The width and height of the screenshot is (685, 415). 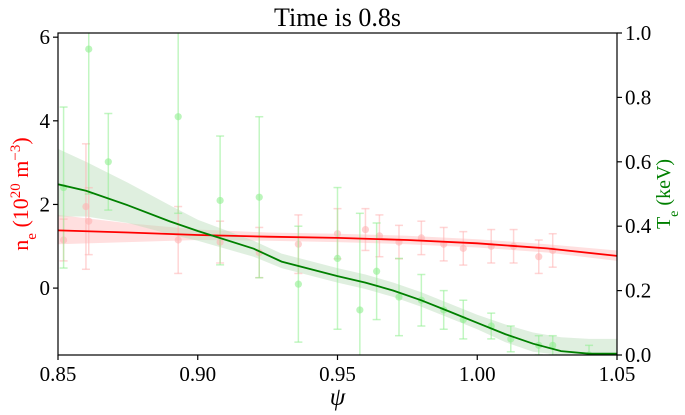 I want to click on y-left-tick-label: 2, so click(x=45, y=204).